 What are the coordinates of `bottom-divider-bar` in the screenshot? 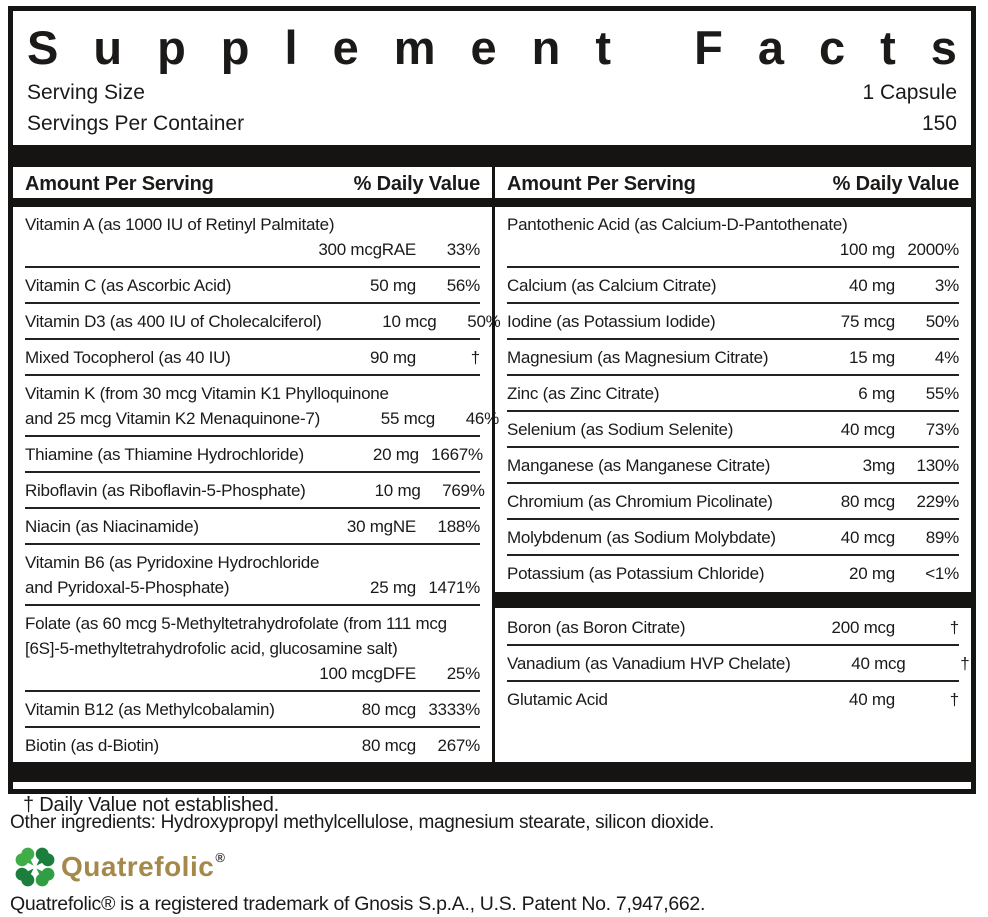 It's located at (492, 772).